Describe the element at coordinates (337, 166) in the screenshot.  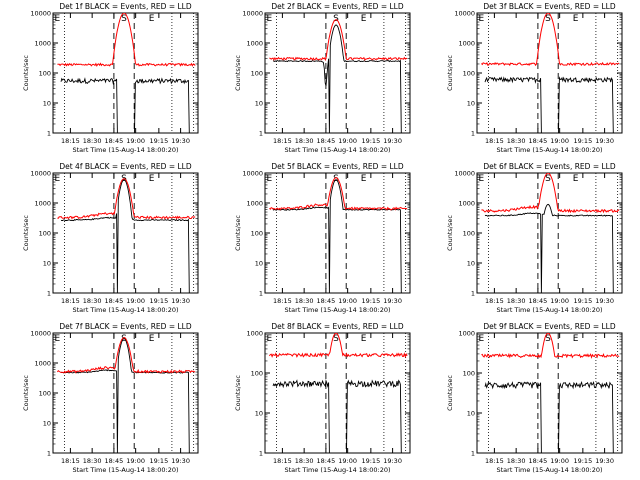
I see `chart-title: Det 5f BLACK = Events, RED = LLD` at that location.